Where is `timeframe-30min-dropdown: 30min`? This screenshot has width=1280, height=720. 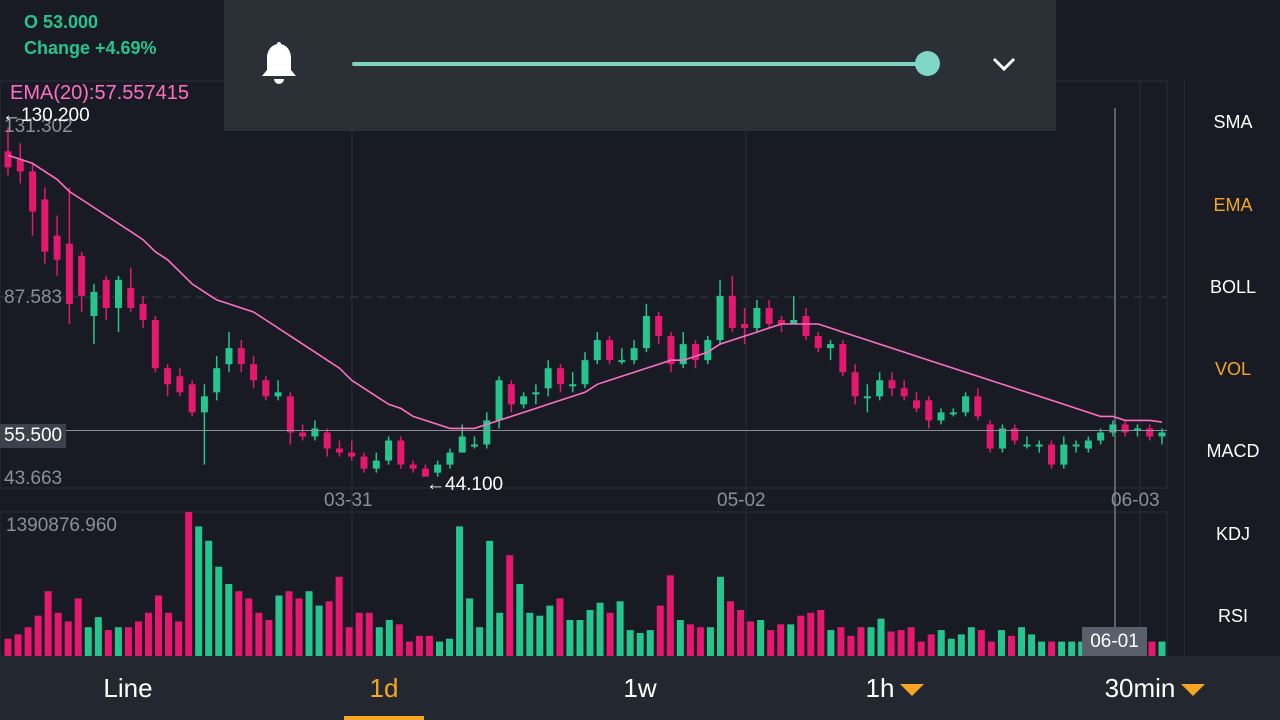 timeframe-30min-dropdown: 30min is located at coordinates (1155, 688).